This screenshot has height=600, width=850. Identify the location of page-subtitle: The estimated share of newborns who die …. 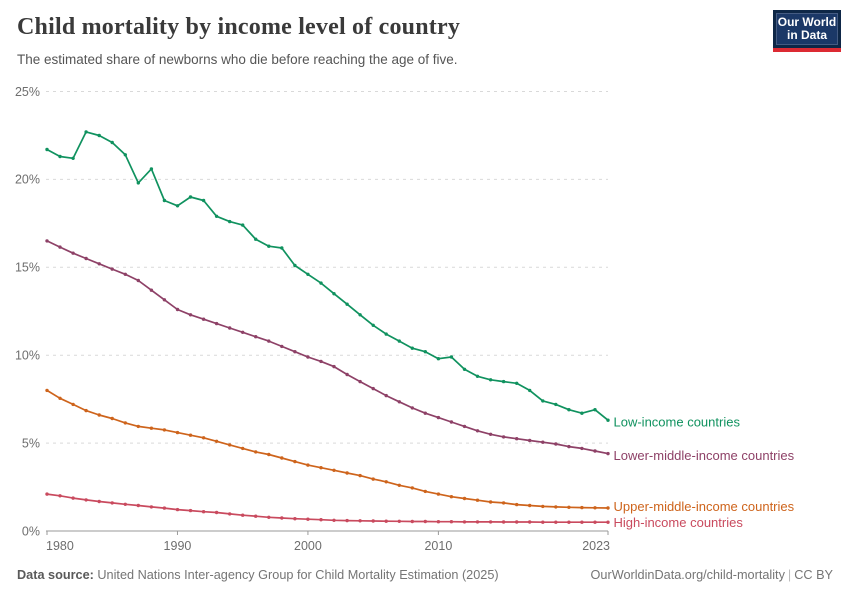
(237, 59).